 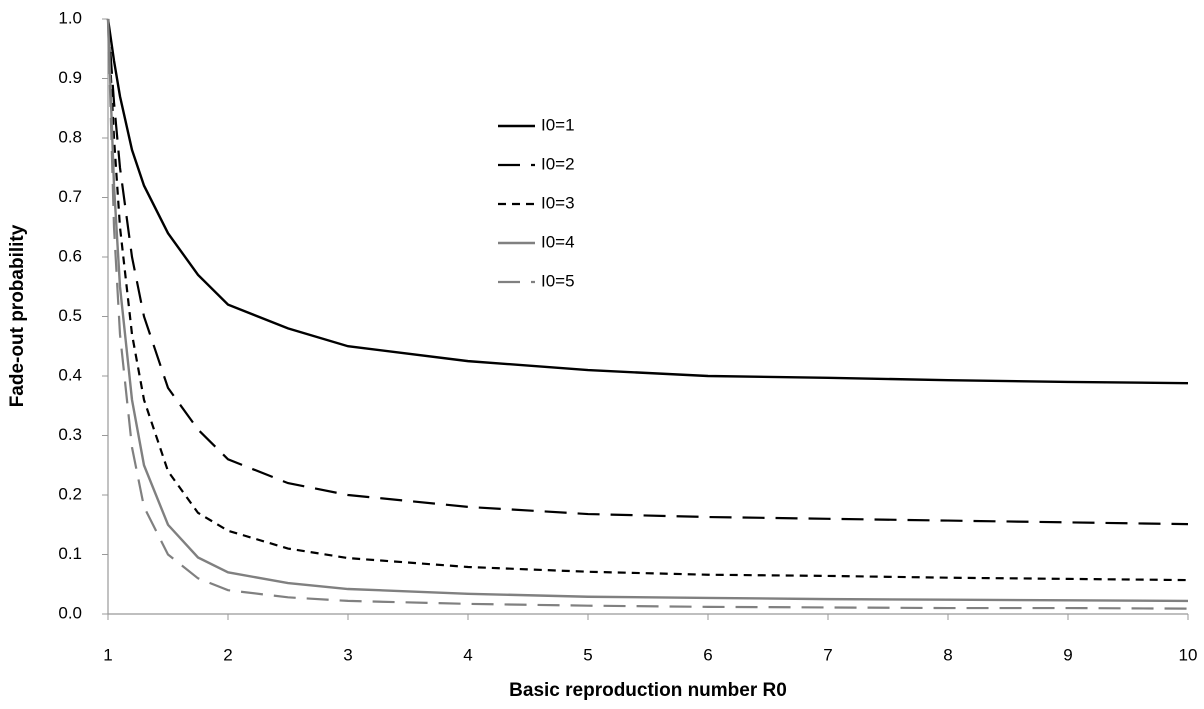 What do you see at coordinates (558, 280) in the screenshot?
I see `legend-label: I0=5` at bounding box center [558, 280].